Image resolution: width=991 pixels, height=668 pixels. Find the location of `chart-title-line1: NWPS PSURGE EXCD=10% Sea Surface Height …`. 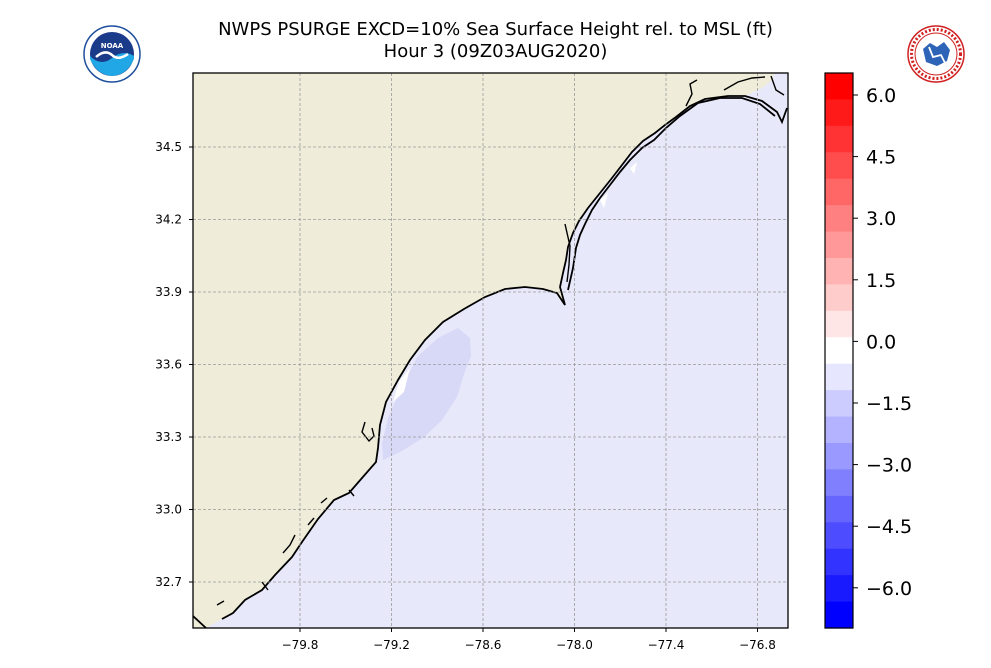

chart-title-line1: NWPS PSURGE EXCD=10% Sea Surface Height … is located at coordinates (495, 29).